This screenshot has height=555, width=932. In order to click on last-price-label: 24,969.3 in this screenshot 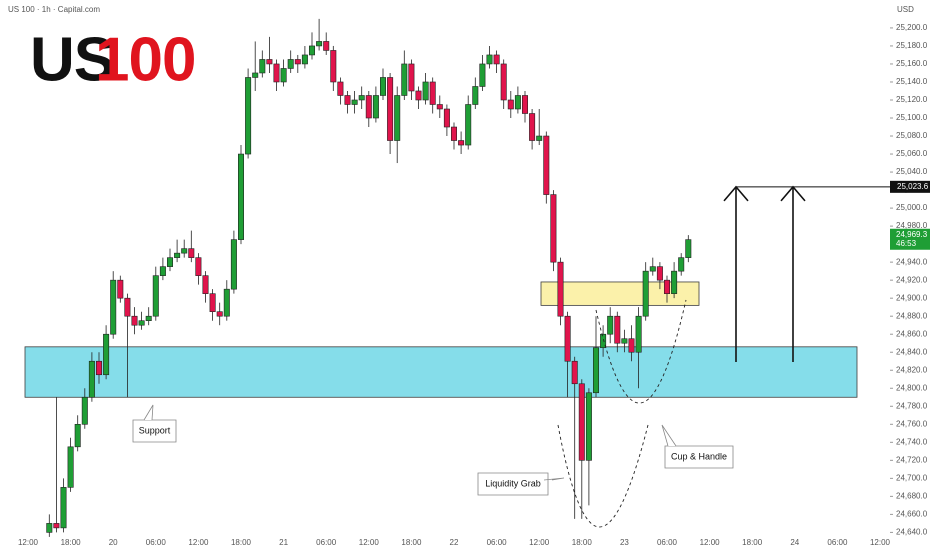, I will do `click(912, 234)`.